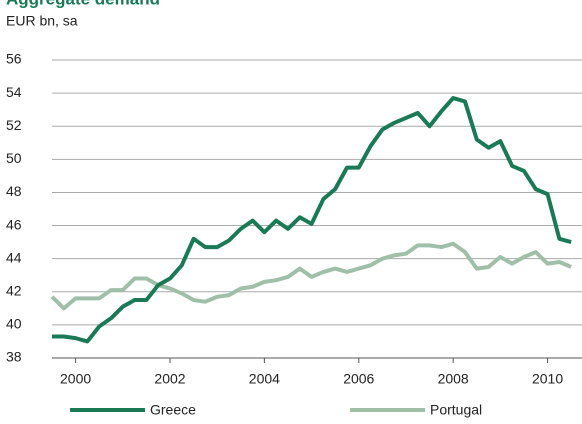 This screenshot has width=582, height=424. Describe the element at coordinates (42, 21) in the screenshot. I see `chart-subtitle: EUR bn, sa` at that location.